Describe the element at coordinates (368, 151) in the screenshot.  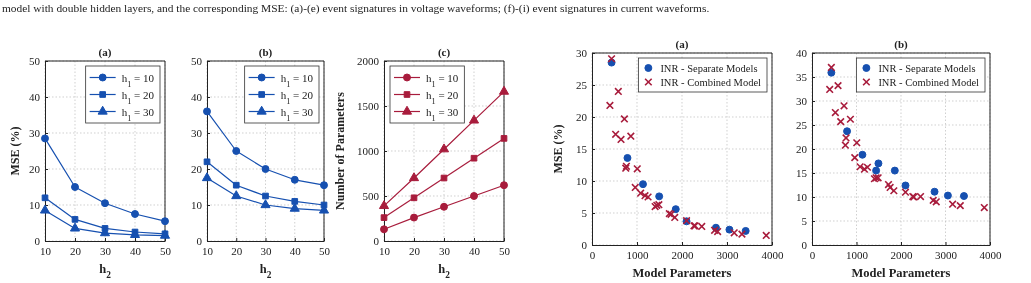
I see `y-tick-label: 1000` at that location.